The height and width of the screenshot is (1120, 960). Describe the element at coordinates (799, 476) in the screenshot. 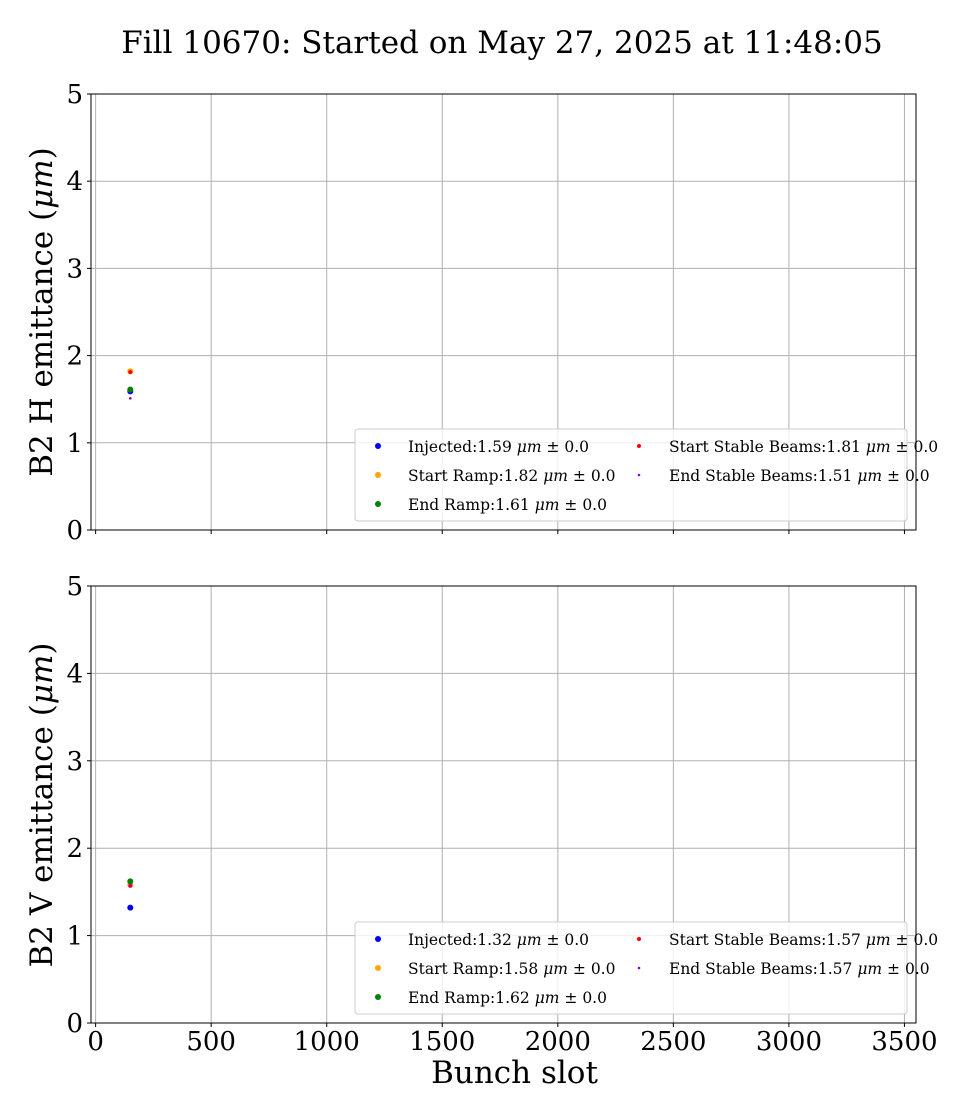

I see `legend-entry: End Stable Beams:1.51 μm ± 0.0` at that location.